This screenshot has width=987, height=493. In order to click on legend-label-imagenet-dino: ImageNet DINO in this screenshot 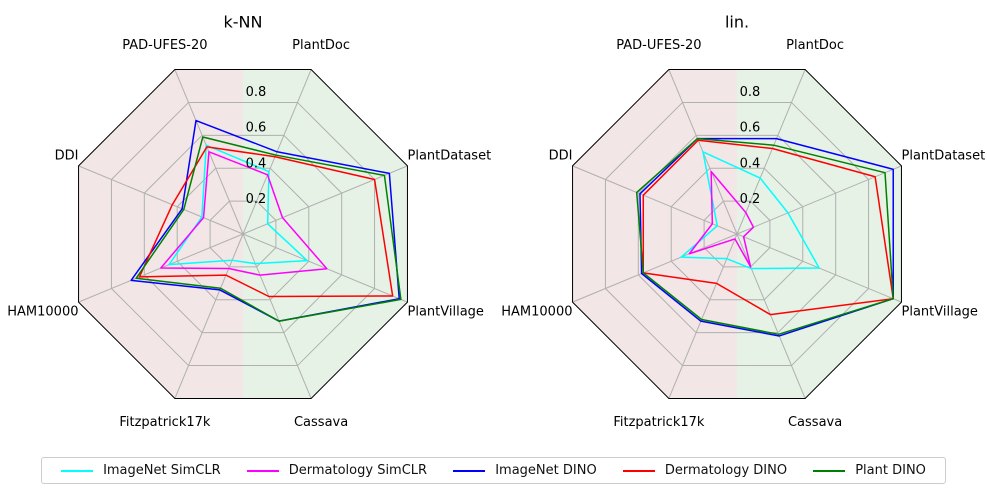, I will do `click(546, 470)`.